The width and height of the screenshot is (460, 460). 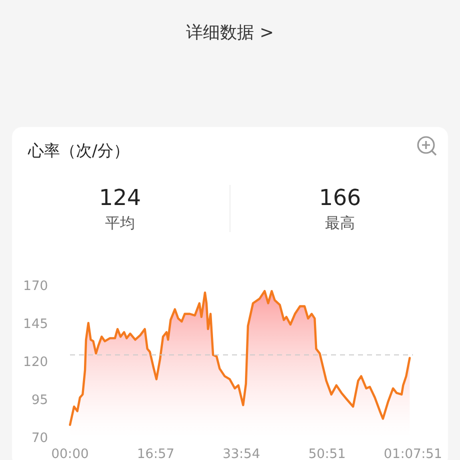 What do you see at coordinates (39, 438) in the screenshot?
I see `y-tick: 70` at bounding box center [39, 438].